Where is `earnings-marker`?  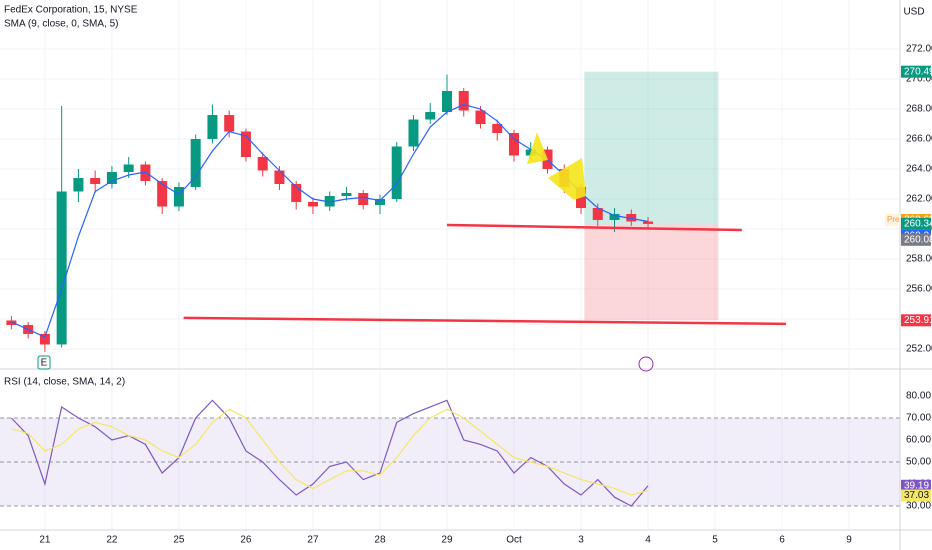 earnings-marker is located at coordinates (44, 362).